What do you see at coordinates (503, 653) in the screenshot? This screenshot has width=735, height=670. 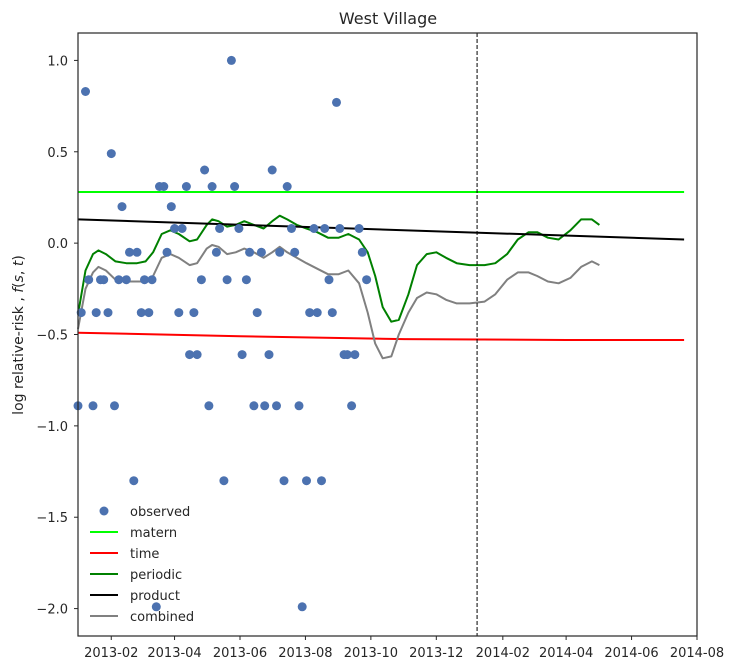 I see `x-tick-label: 2014-02` at bounding box center [503, 653].